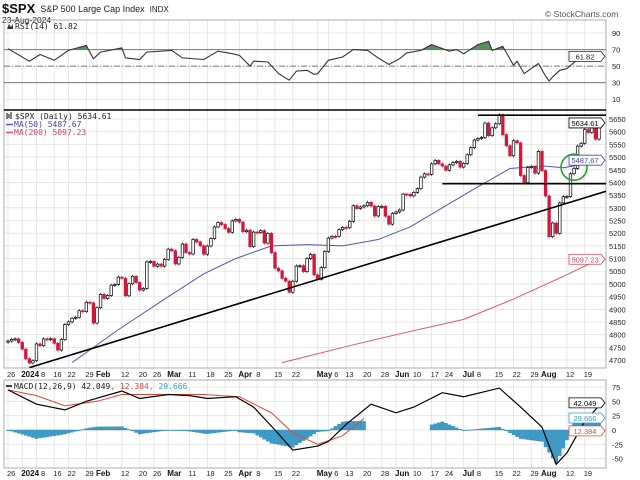 The height and width of the screenshot is (480, 640). What do you see at coordinates (62, 386) in the screenshot?
I see `macd-legend-main: MACD(12,26,9) 42.049` at bounding box center [62, 386].